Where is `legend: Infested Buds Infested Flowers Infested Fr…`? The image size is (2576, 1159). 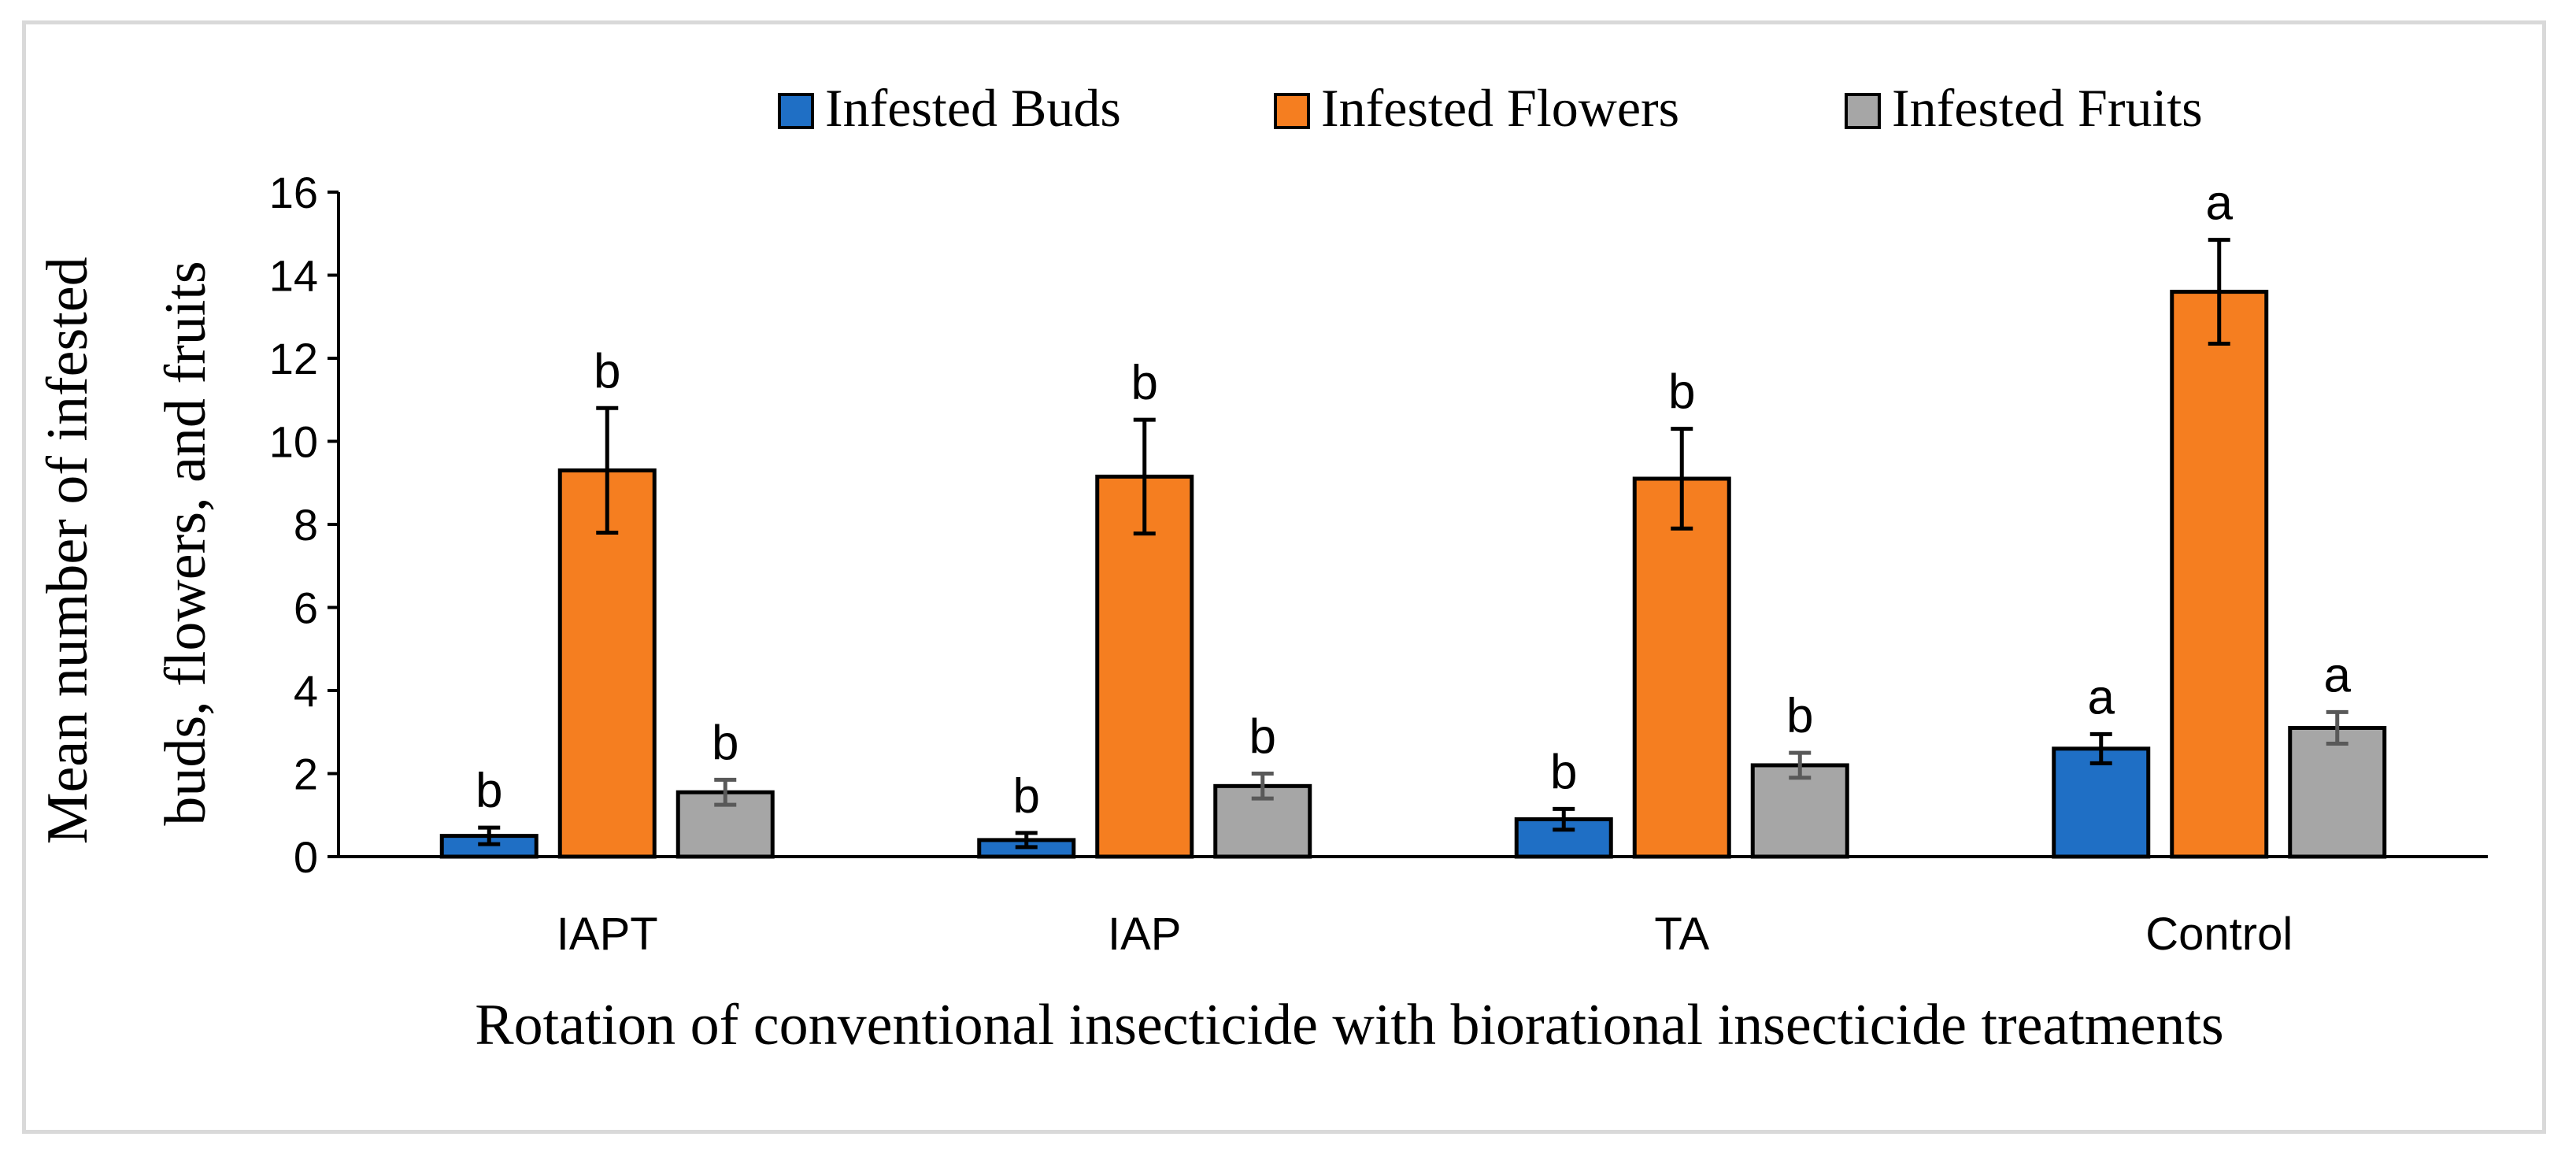 legend: Infested Buds Infested Flowers Infested Fr… is located at coordinates (1490, 108).